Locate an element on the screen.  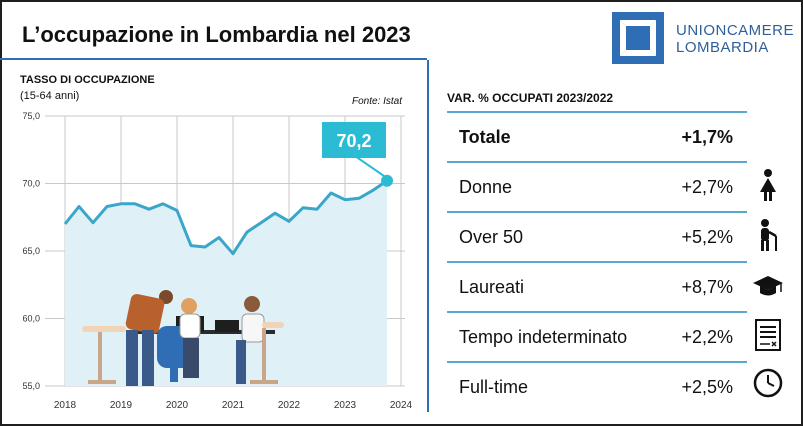
table-row-tempo-indeterminato: Tempo indeterminato +2,2% is located at coordinates (597, 336).